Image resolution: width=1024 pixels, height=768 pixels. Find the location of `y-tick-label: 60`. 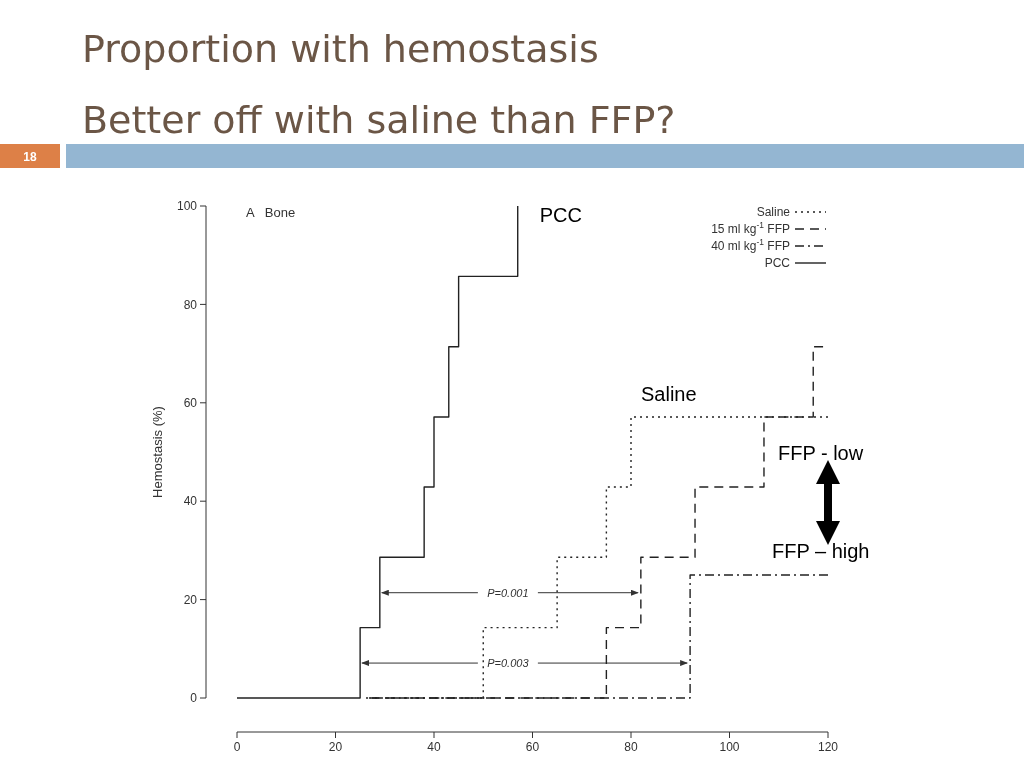

y-tick-label: 60 is located at coordinates (190, 403).